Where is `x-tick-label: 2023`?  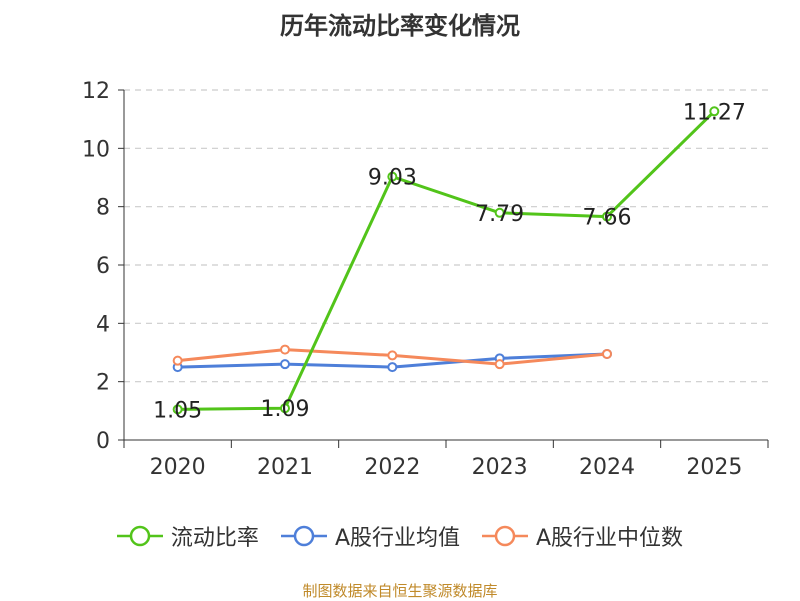
x-tick-label: 2023 is located at coordinates (500, 467).